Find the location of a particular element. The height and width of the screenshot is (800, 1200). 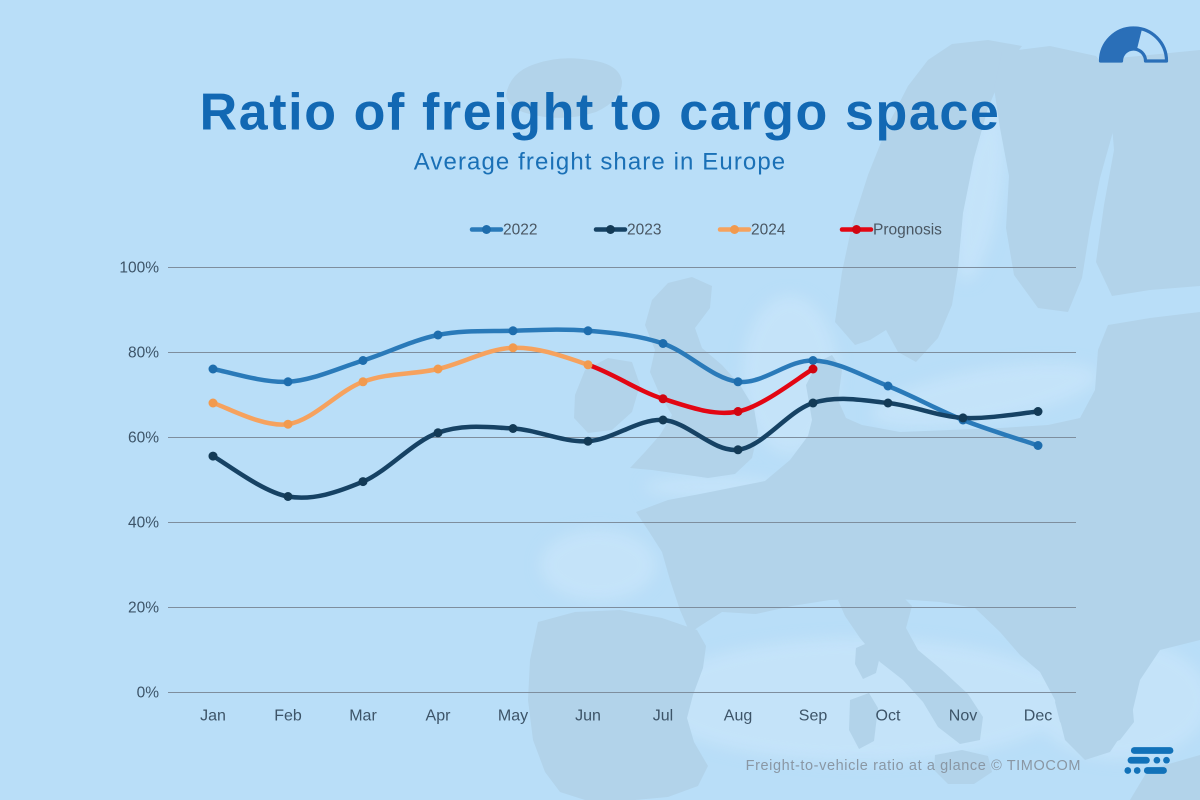

svg-text: Jan is located at coordinates (213, 716).